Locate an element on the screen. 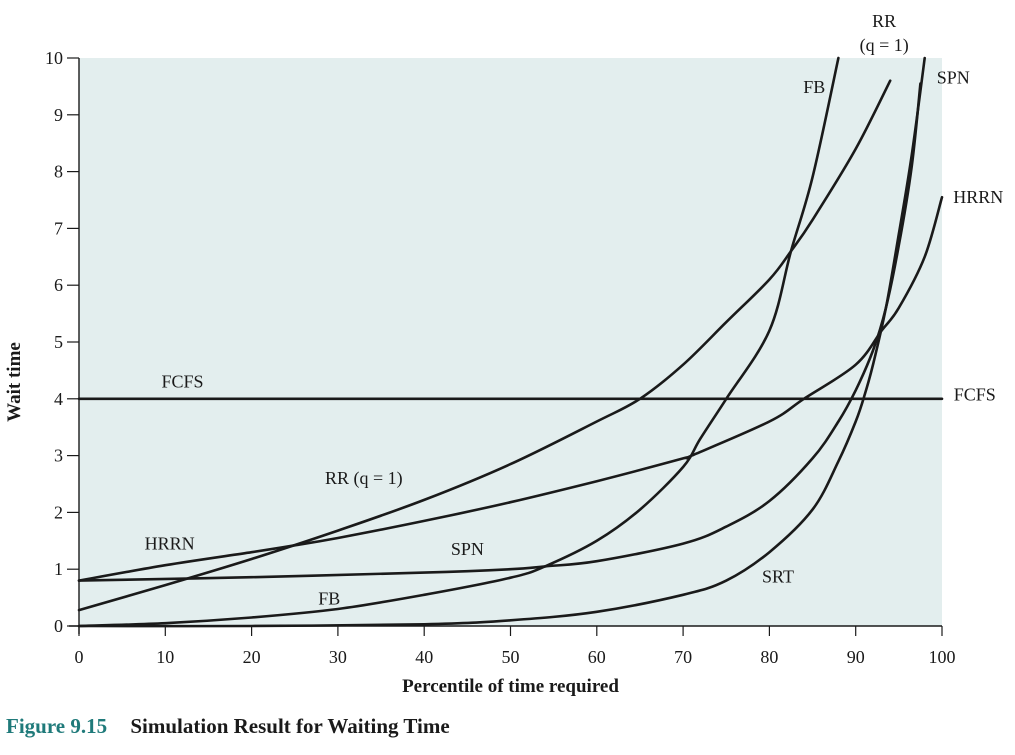 The image size is (1015, 755). y-tick-label: 8 is located at coordinates (58, 172).